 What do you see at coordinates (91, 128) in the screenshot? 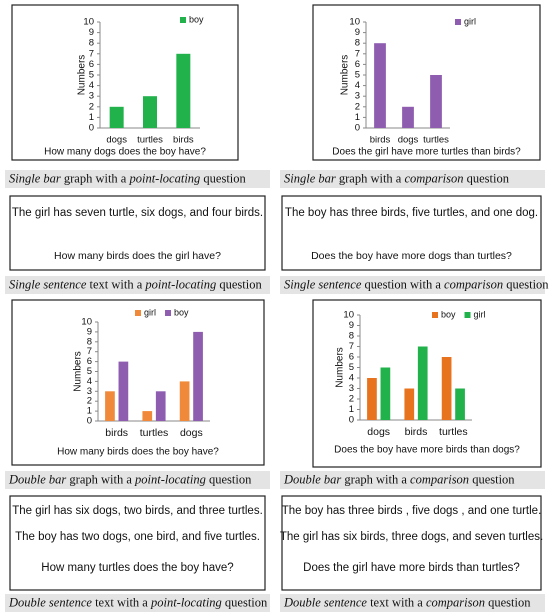
I see `y-tick-label: 0` at bounding box center [91, 128].